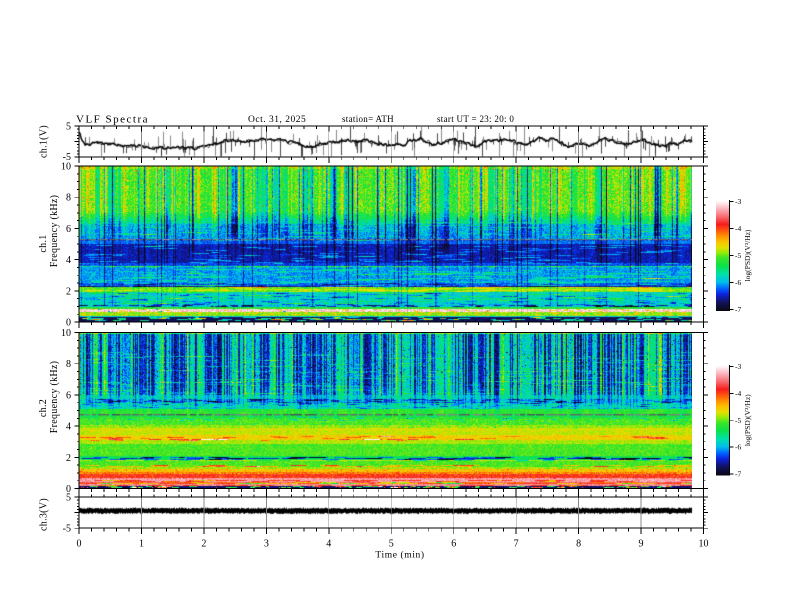  I want to click on svg-text: station= ATH, so click(368, 119).